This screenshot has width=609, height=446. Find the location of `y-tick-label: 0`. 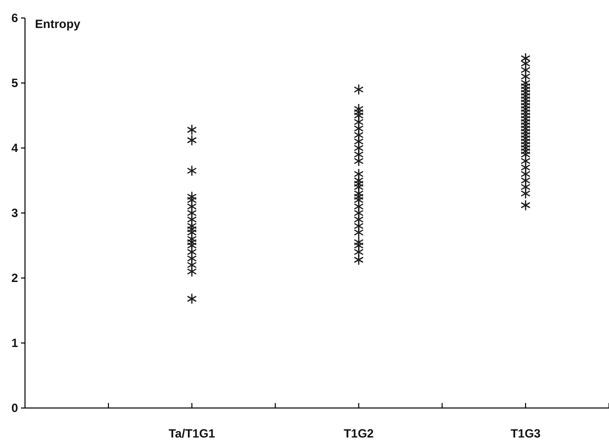

y-tick-label: 0 is located at coordinates (14, 407).